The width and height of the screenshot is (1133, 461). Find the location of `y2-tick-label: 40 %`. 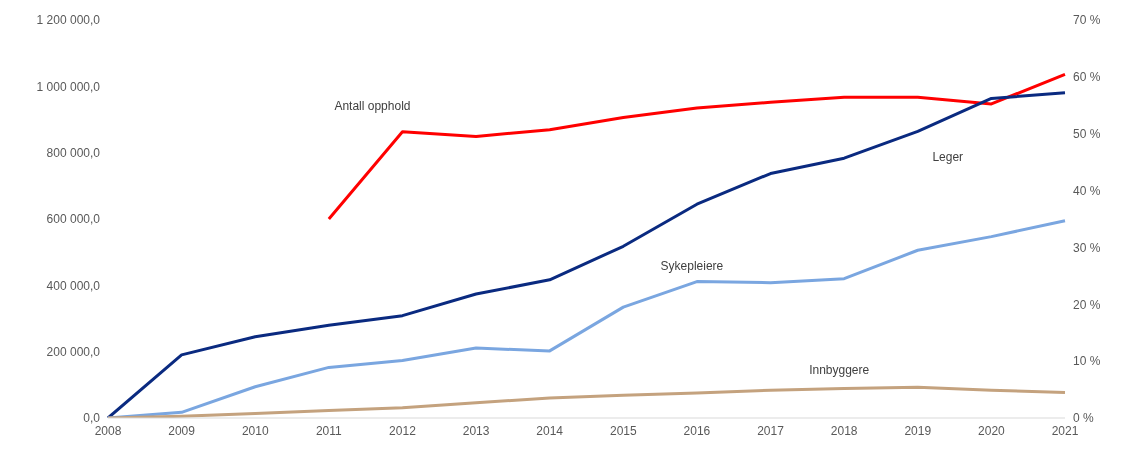

y2-tick-label: 40 % is located at coordinates (1087, 190).